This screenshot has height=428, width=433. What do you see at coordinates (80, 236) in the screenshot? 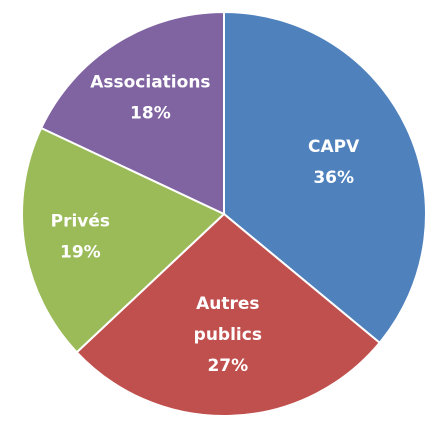
I see `slice-label: Privés 19%` at bounding box center [80, 236].